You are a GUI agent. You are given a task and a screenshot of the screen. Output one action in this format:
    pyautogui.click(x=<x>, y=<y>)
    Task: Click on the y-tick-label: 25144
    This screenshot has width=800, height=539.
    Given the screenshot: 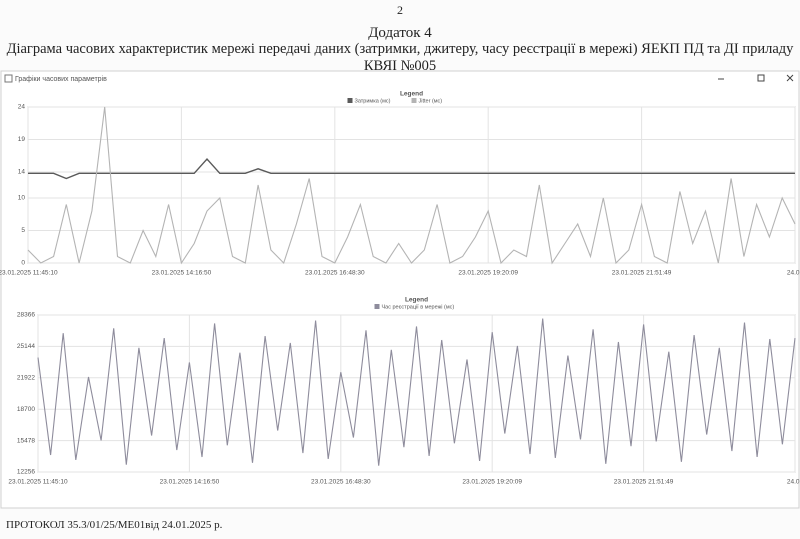 What is the action you would take?
    pyautogui.click(x=26, y=346)
    